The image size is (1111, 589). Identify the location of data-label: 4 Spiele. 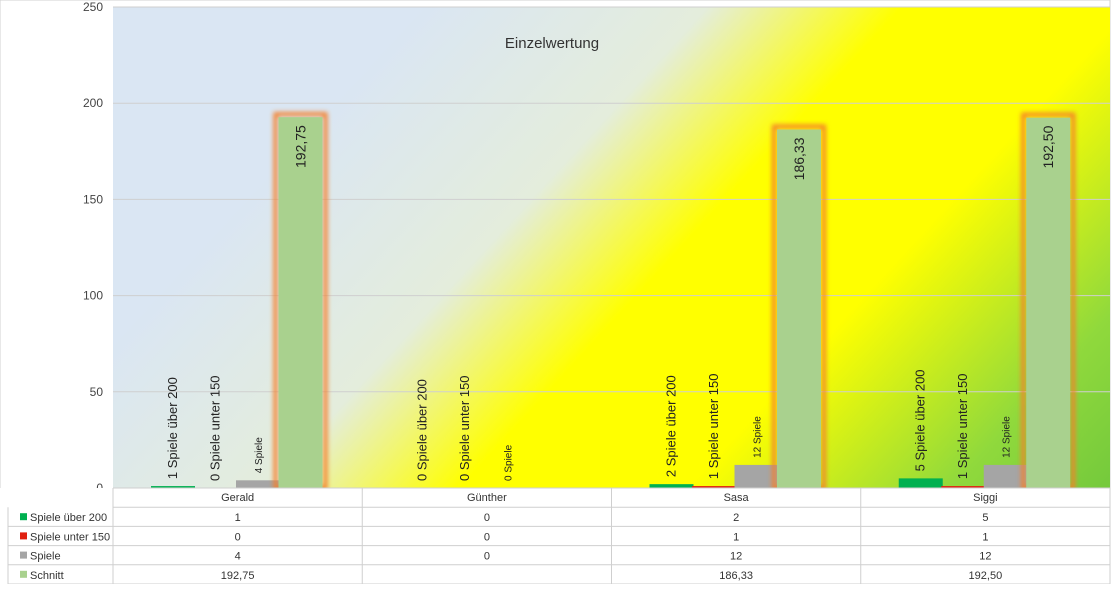
(259, 455).